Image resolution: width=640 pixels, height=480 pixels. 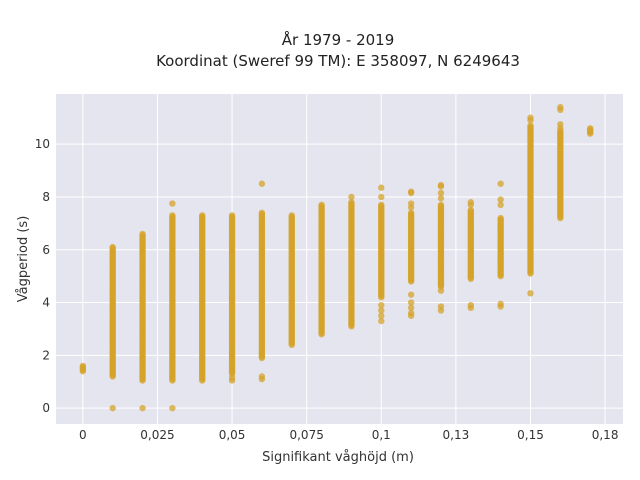 I want to click on y-tick-label: 0, so click(x=46, y=408).